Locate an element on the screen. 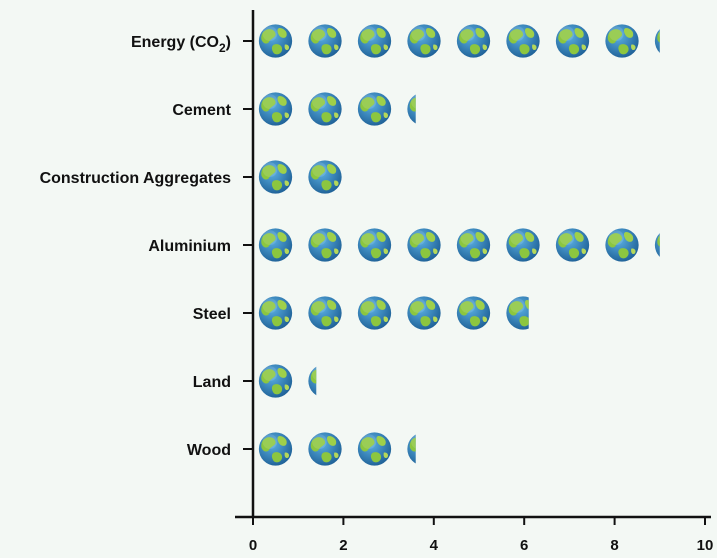 Image resolution: width=717 pixels, height=558 pixels. category-label: Cement is located at coordinates (201, 110).